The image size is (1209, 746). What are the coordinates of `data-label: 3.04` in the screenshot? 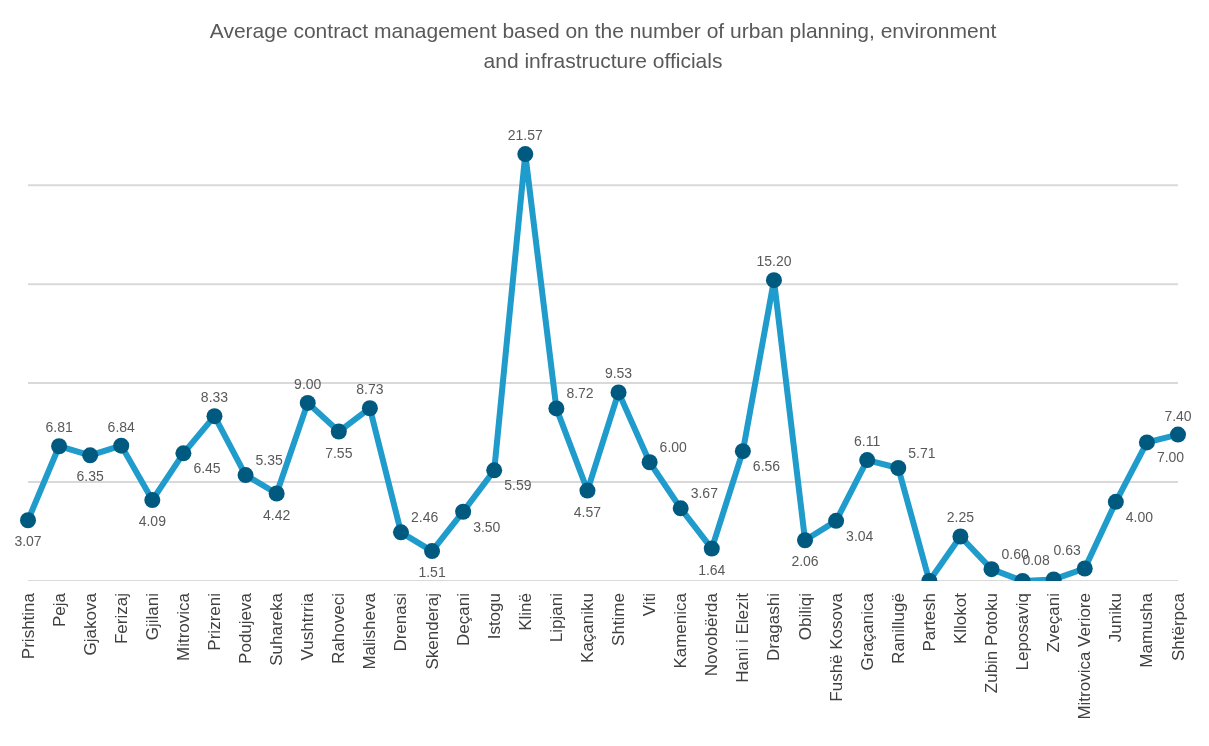 It's located at (860, 535).